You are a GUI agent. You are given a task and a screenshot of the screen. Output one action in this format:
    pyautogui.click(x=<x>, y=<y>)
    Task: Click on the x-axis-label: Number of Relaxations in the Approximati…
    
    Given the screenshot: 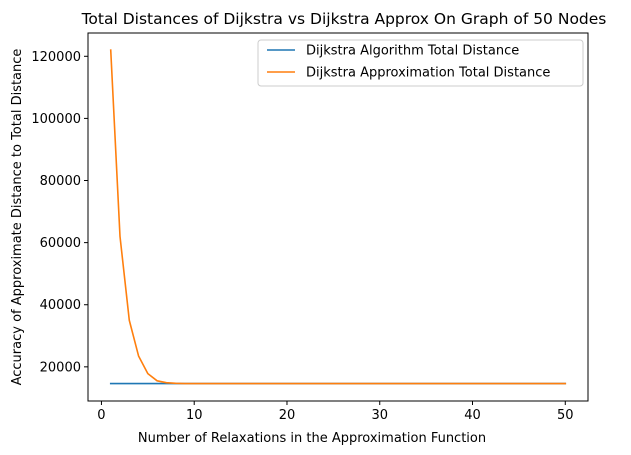 What is the action you would take?
    pyautogui.click(x=312, y=438)
    